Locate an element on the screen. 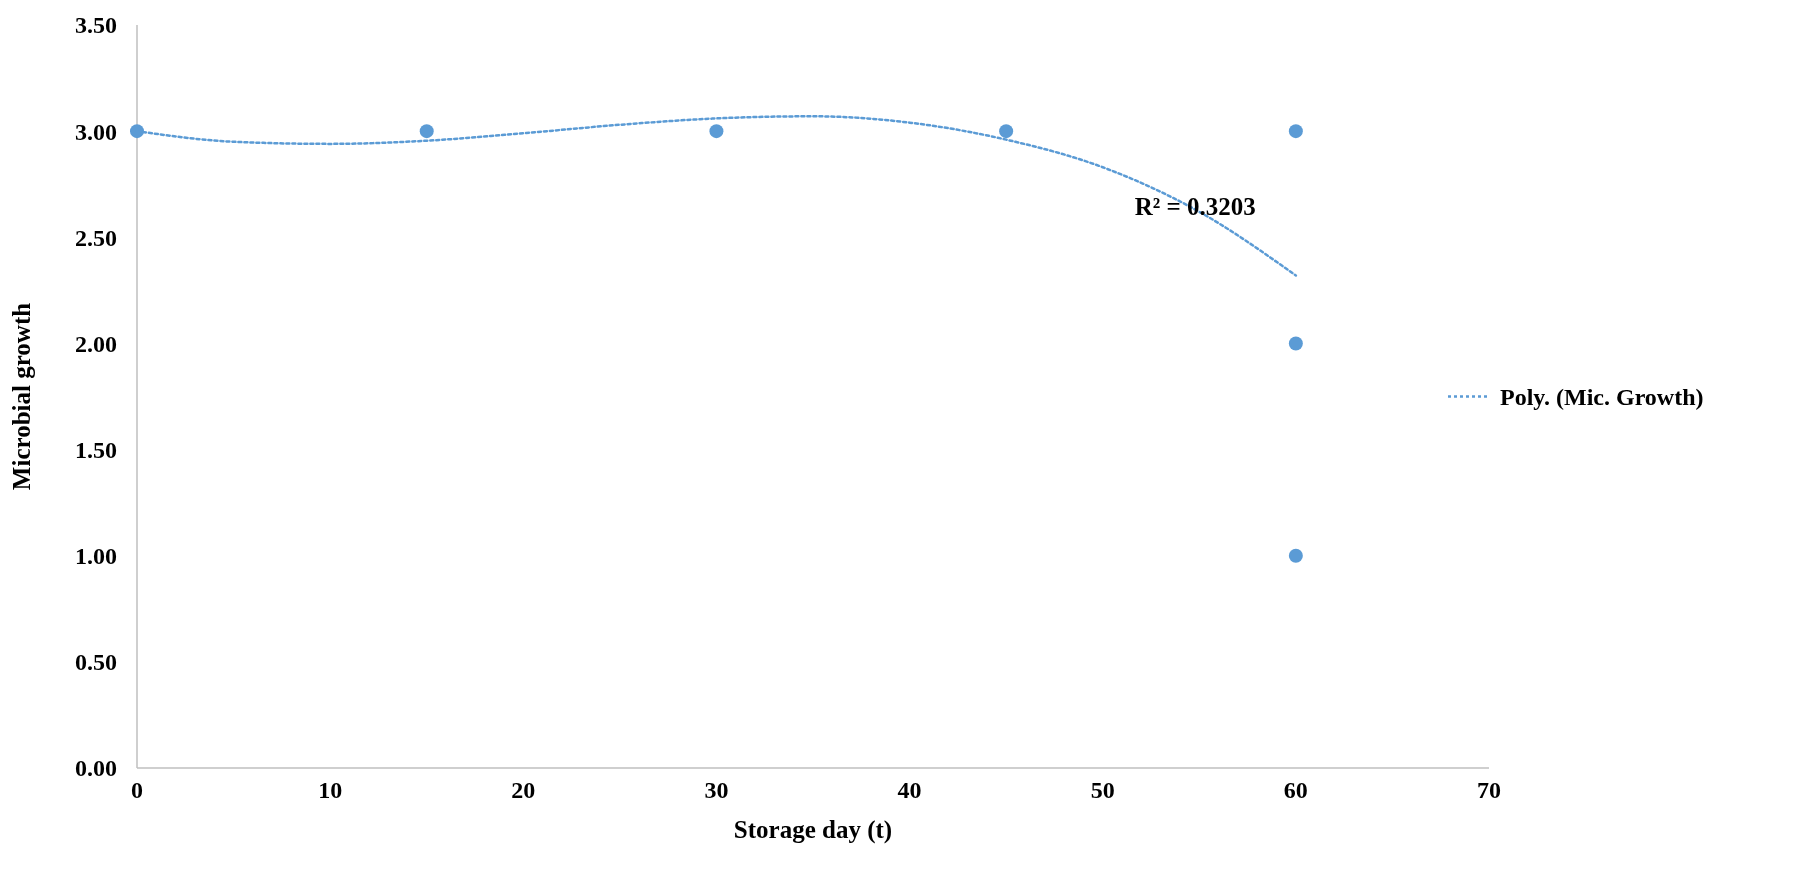 Image resolution: width=1816 pixels, height=872 pixels. x-axis-title: Storage day (t) is located at coordinates (813, 830).